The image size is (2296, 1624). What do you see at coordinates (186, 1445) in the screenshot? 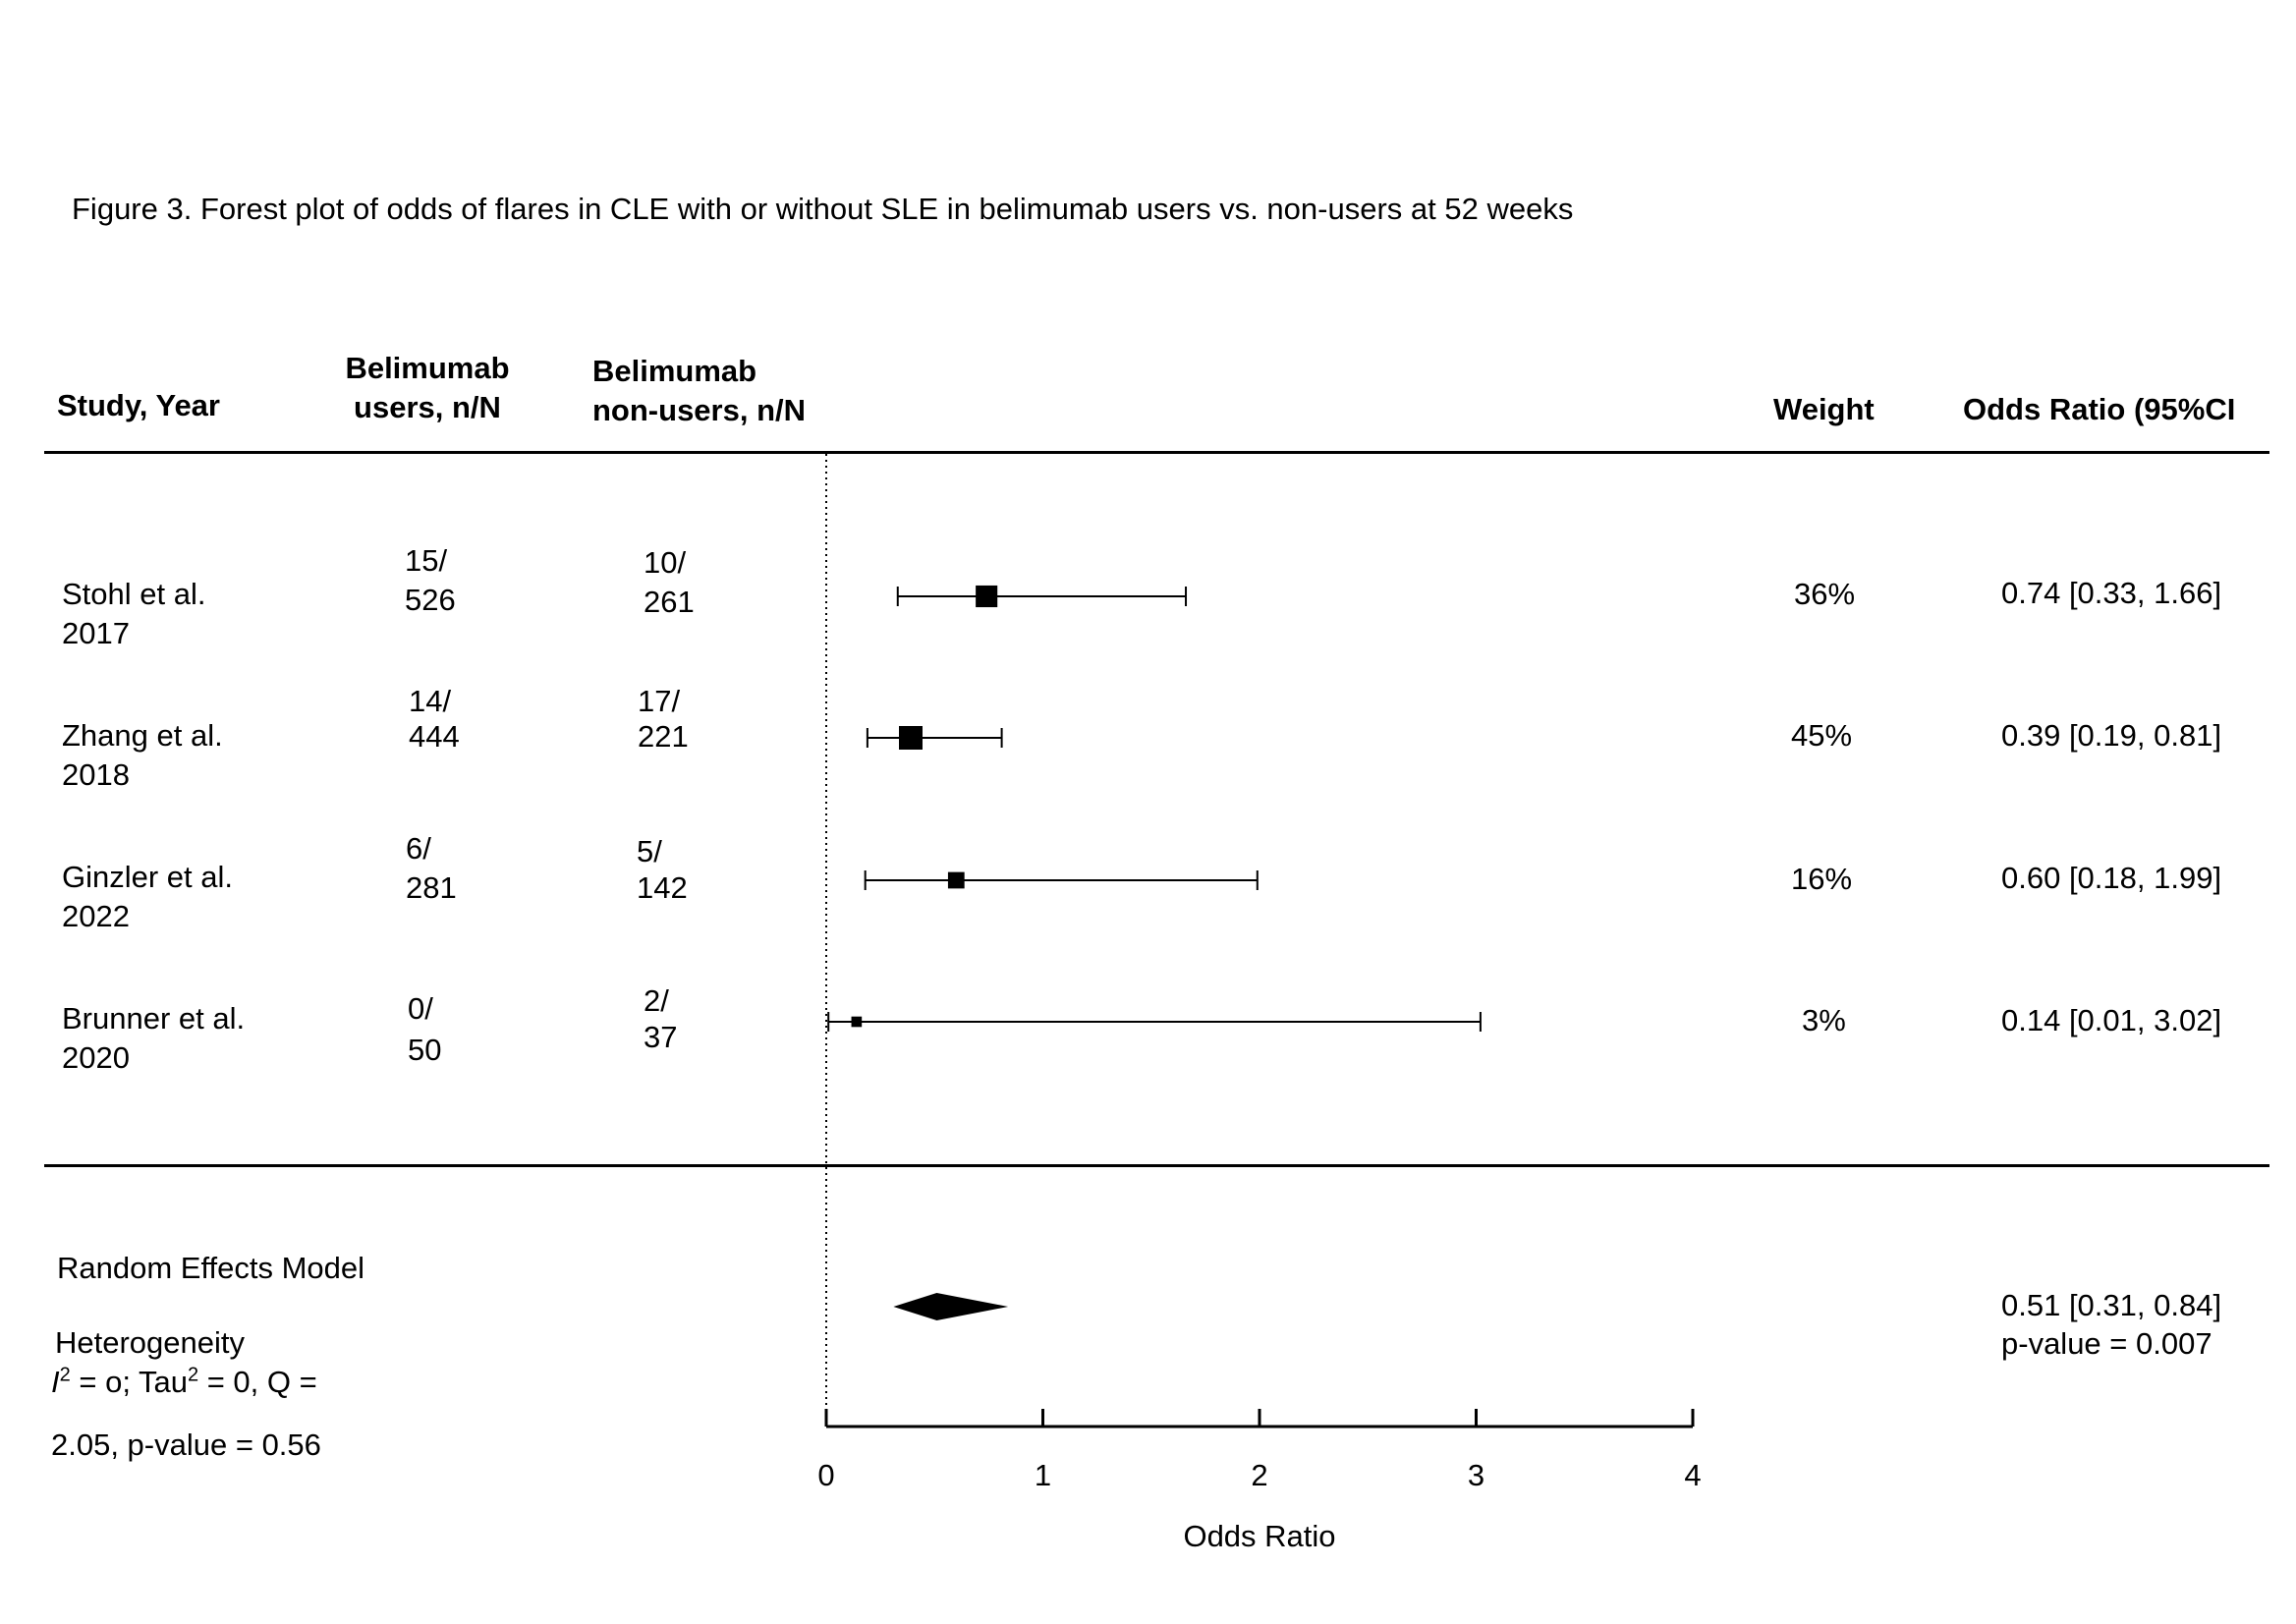
I see `heterogeneity-test: 2.05, p-value = 0.56` at bounding box center [186, 1445].